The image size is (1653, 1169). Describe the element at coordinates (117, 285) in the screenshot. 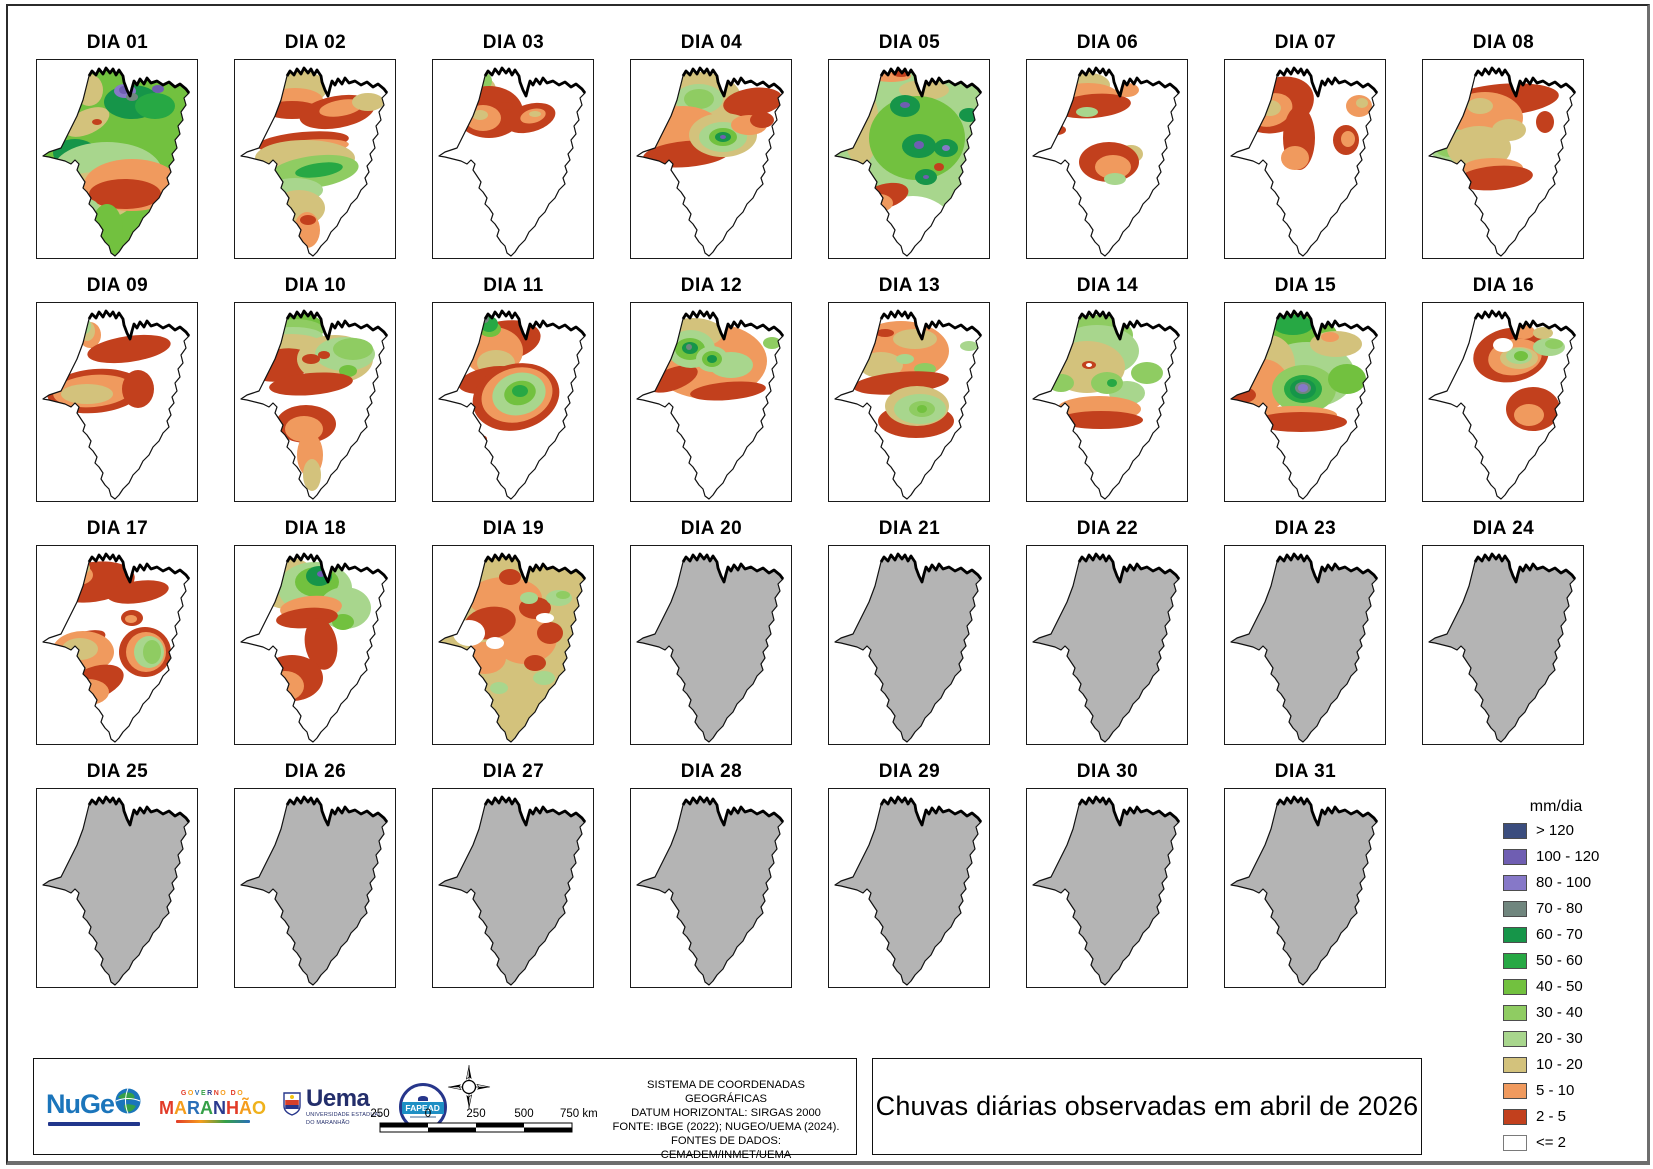

I see `day-title: DIA 09` at that location.